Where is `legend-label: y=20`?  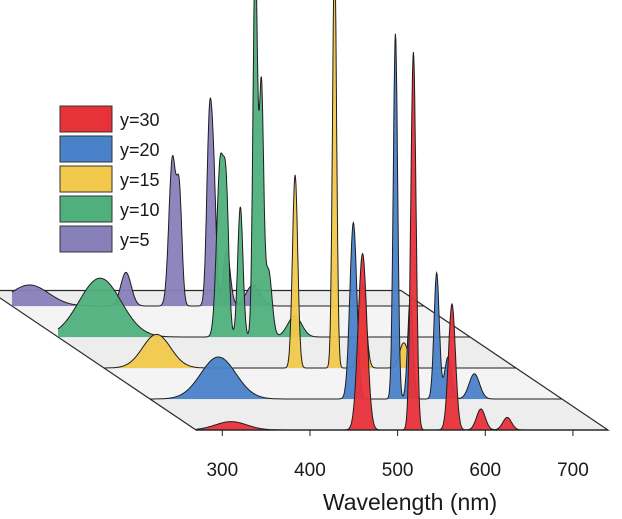 legend-label: y=20 is located at coordinates (140, 150).